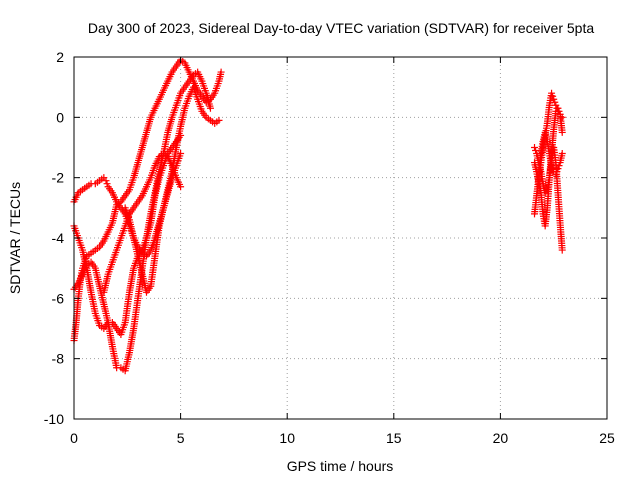 The height and width of the screenshot is (480, 640). I want to click on y-tick-label: -4, so click(58, 238).